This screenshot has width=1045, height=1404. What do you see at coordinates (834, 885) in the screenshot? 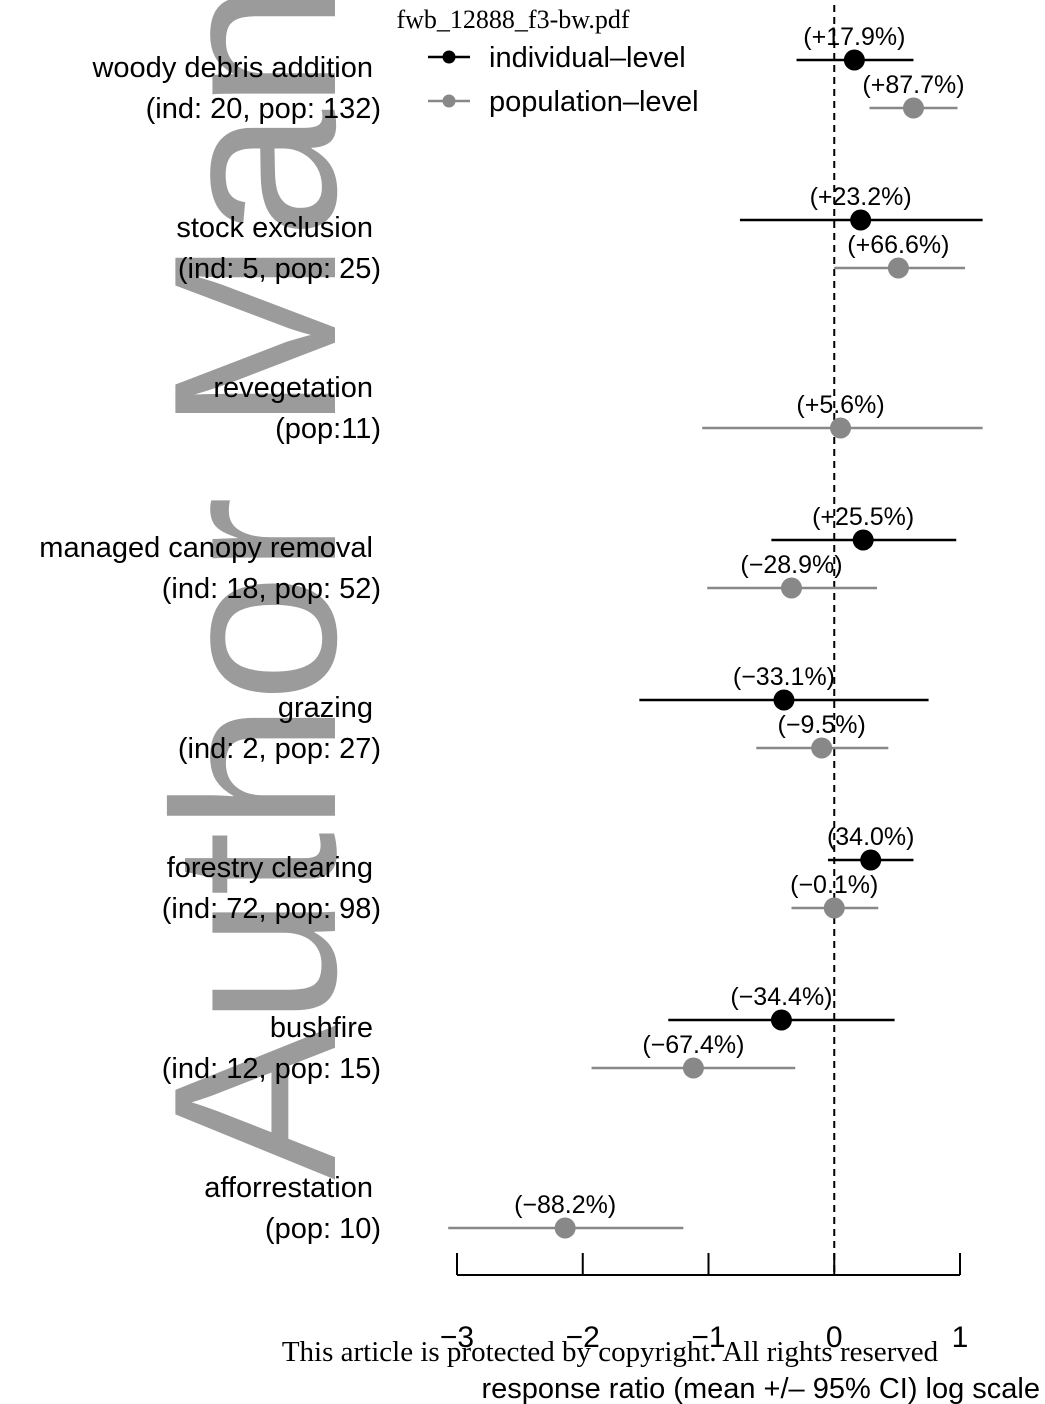
I see `percent-change-label: (−0.1%)` at bounding box center [834, 885].